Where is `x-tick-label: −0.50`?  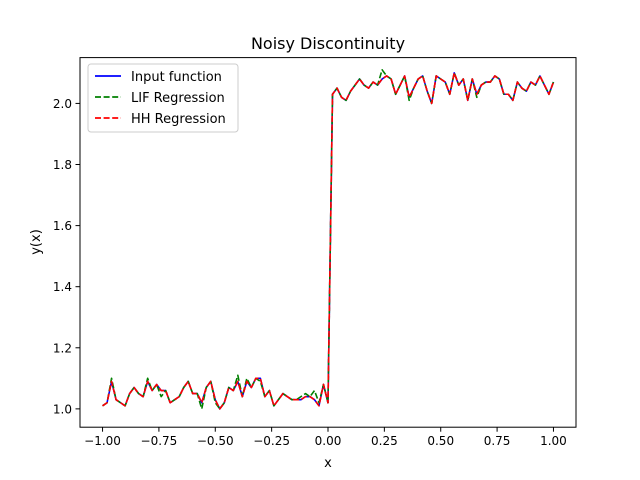 x-tick-label: −0.50 is located at coordinates (215, 441).